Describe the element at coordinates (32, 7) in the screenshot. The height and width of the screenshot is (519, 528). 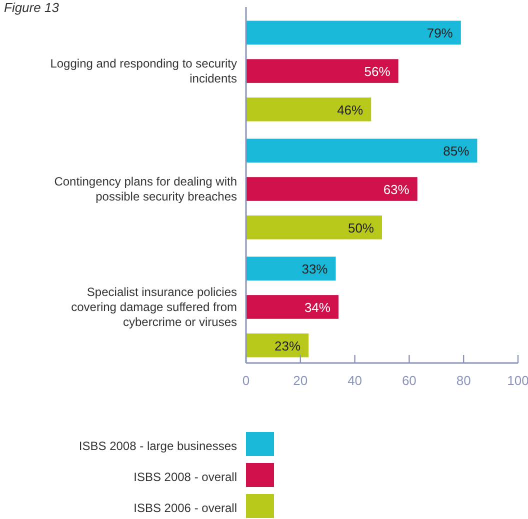
I see `text: Figure 13` at that location.